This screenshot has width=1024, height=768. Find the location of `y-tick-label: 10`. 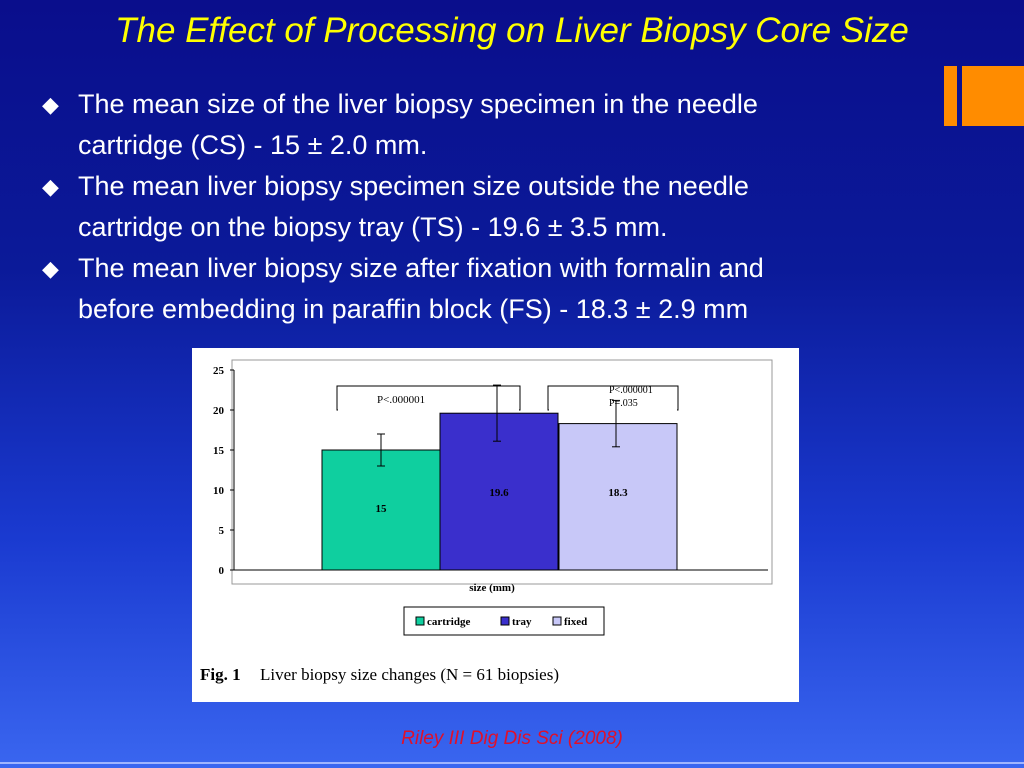

y-tick-label: 10 is located at coordinates (219, 491).